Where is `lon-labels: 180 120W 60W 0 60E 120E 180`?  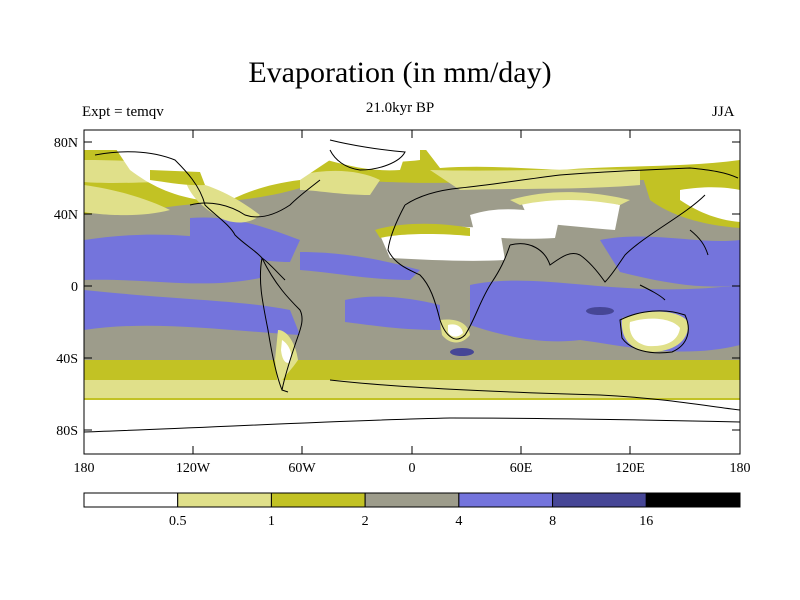
lon-labels: 180 120W 60W 0 60E 120E 180 is located at coordinates (412, 468).